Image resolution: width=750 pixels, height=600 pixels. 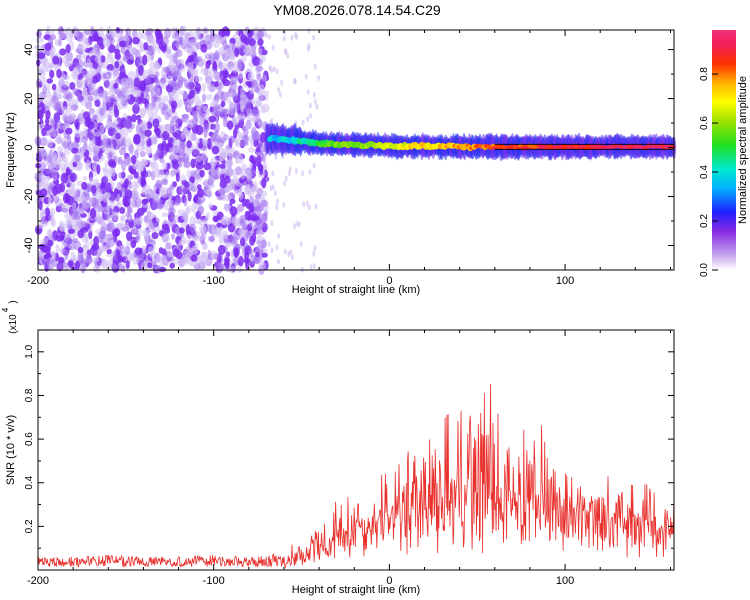 What do you see at coordinates (704, 221) in the screenshot?
I see `colorbar-tick-label: 0.2` at bounding box center [704, 221].